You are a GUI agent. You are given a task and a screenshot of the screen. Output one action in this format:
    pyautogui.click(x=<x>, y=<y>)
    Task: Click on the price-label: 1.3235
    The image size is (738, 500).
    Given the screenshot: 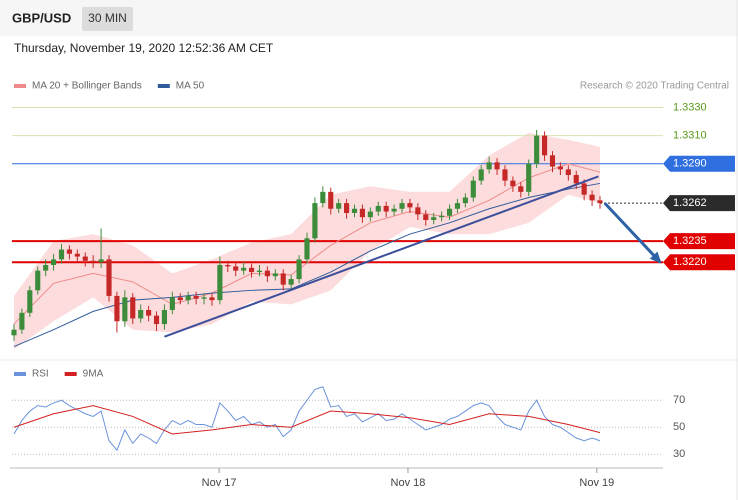 What is the action you would take?
    pyautogui.click(x=690, y=241)
    